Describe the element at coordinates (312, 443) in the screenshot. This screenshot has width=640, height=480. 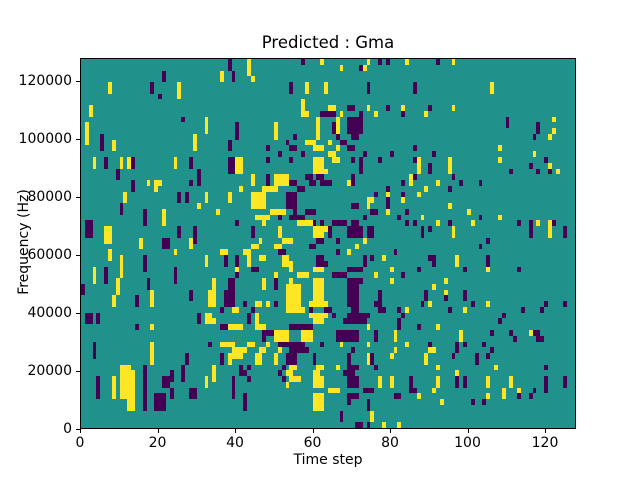
I see `x-tick-label: 60` at that location.